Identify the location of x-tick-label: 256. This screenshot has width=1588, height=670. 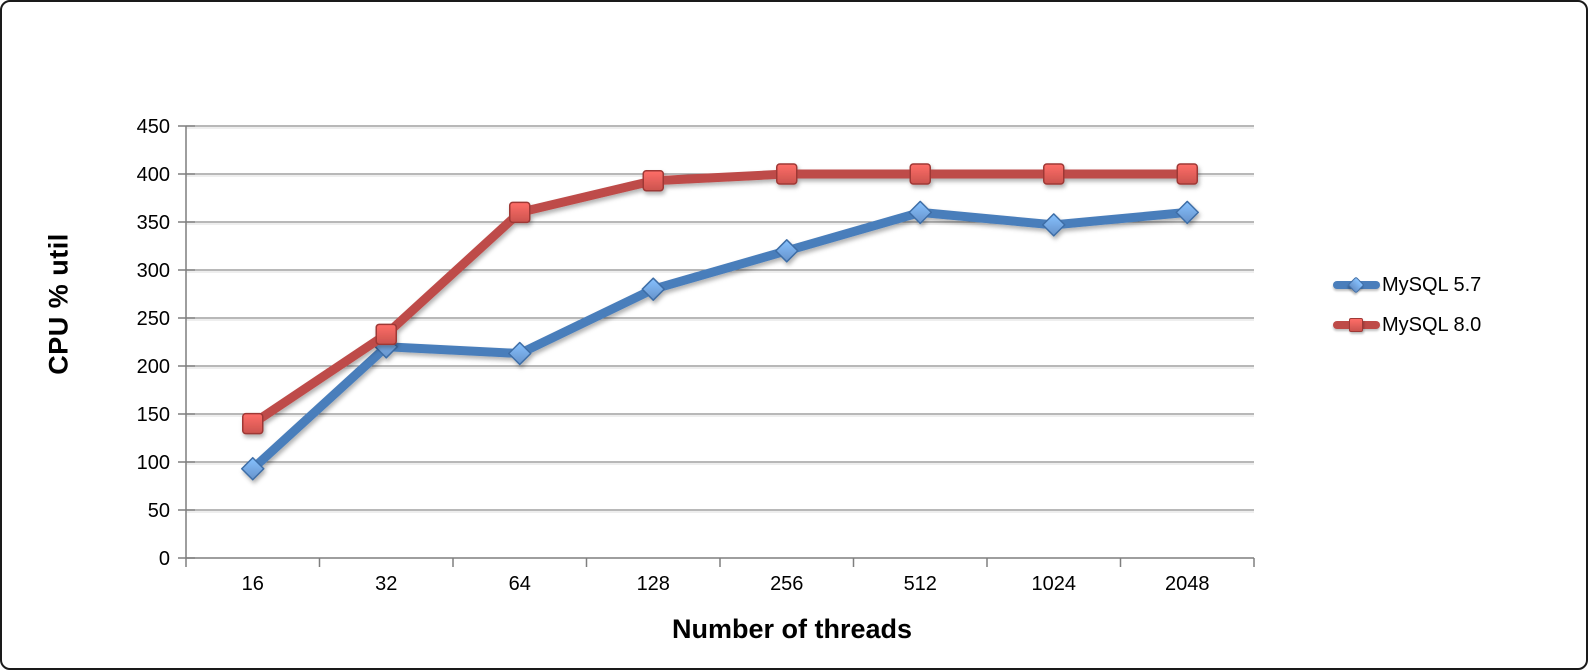
(786, 584).